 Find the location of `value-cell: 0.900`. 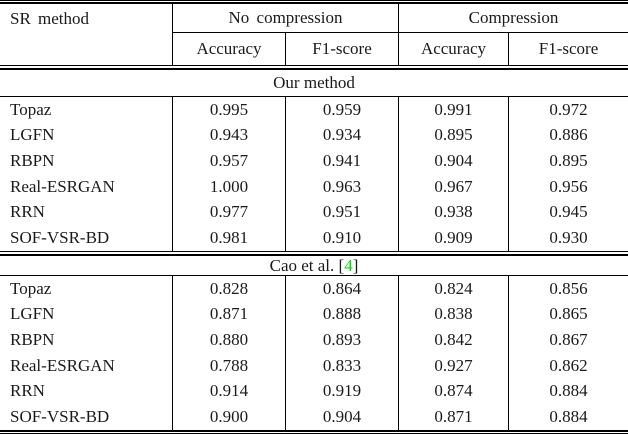

value-cell: 0.900 is located at coordinates (228, 417).